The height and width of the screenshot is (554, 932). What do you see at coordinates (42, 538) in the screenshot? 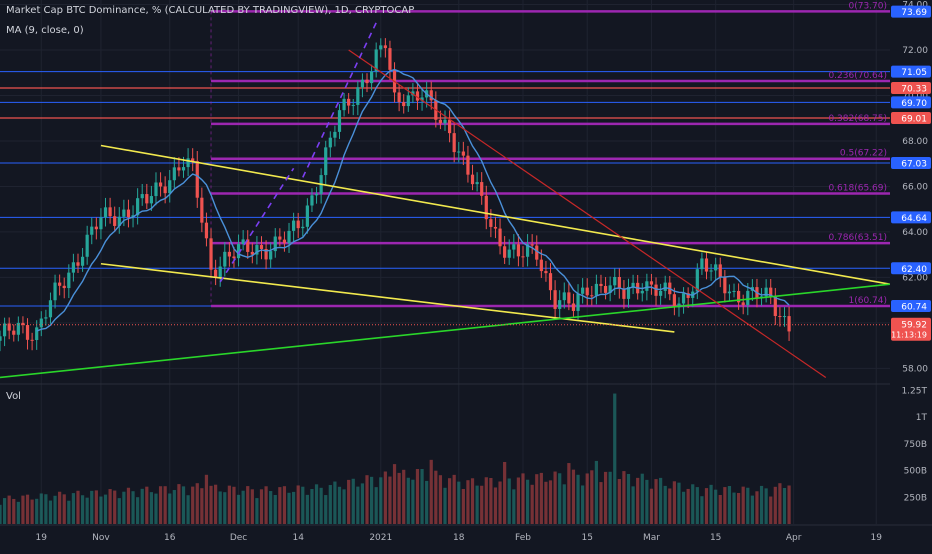
I see `time-tick-label: 19` at bounding box center [42, 538].